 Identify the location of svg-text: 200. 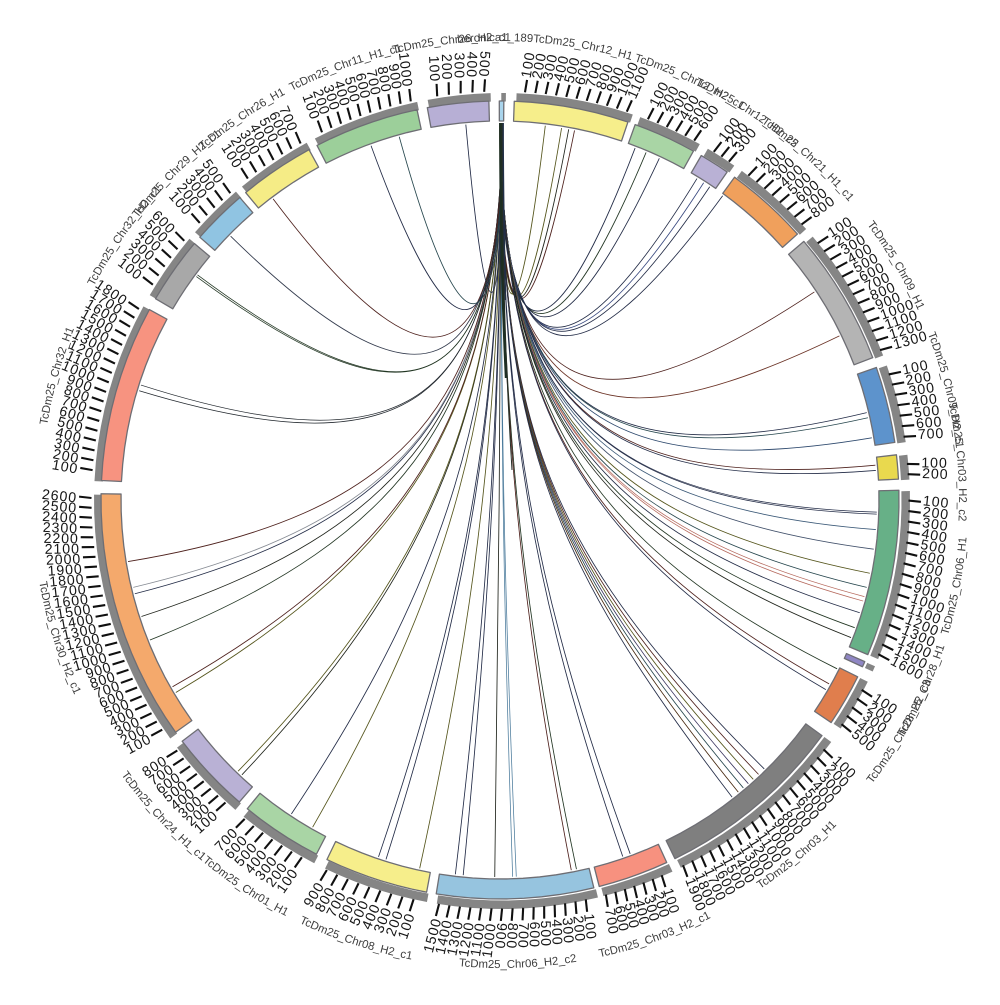
(935, 474).